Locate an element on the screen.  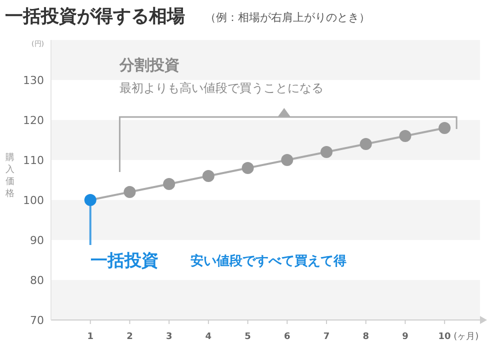
y-tick-label: 130 is located at coordinates (33, 80).